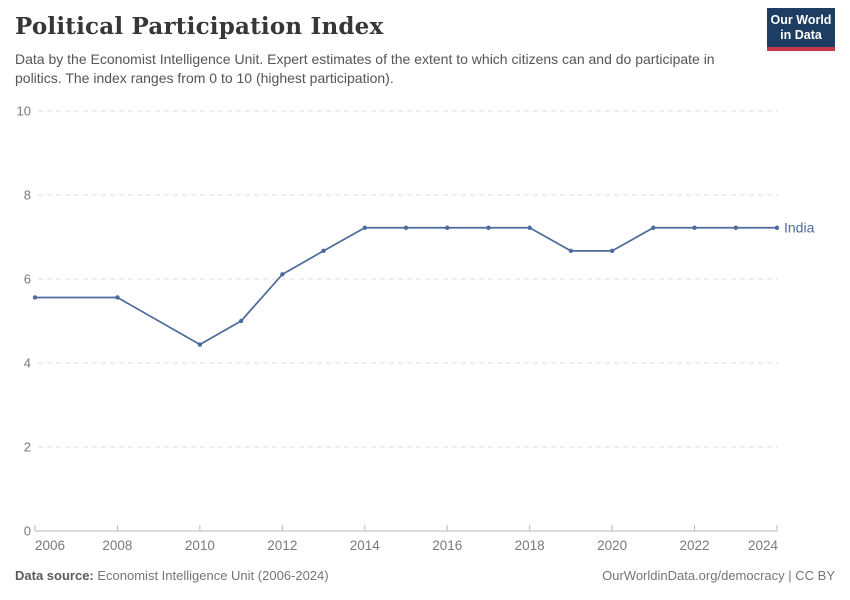  I want to click on x-axis-tick-label: 2008, so click(117, 545).